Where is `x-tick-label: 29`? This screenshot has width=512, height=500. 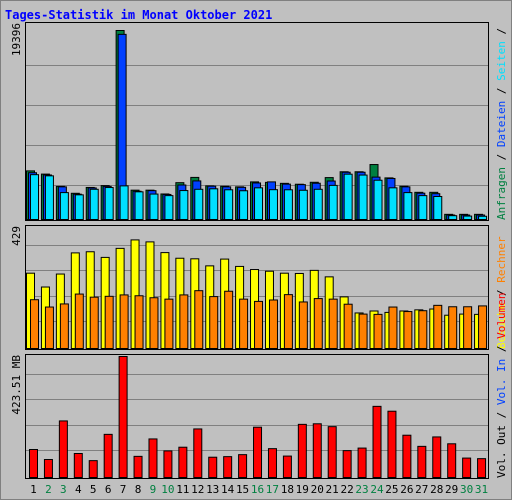
x-tick-label: 29 is located at coordinates (451, 489).